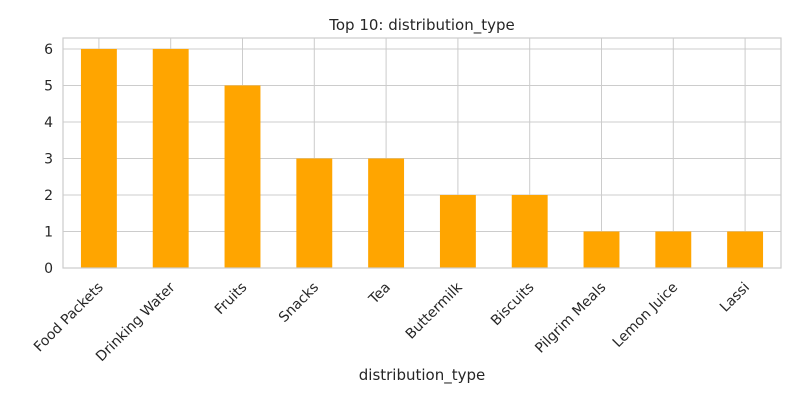 This screenshot has width=800, height=400. Describe the element at coordinates (299, 303) in the screenshot. I see `x-tick-label: Snacks` at that location.